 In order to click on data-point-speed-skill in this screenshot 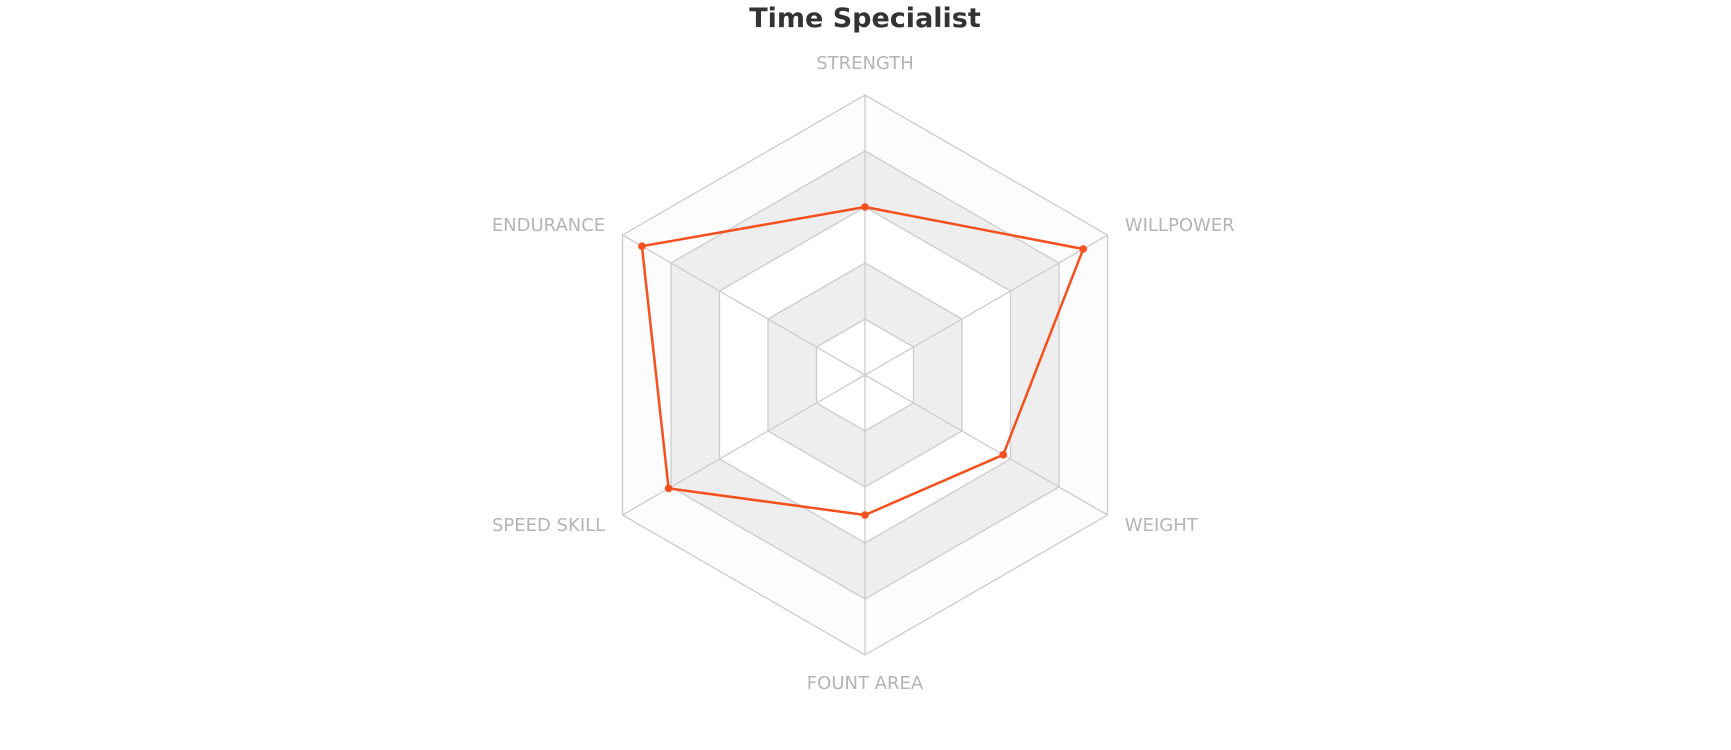, I will do `click(668, 488)`.